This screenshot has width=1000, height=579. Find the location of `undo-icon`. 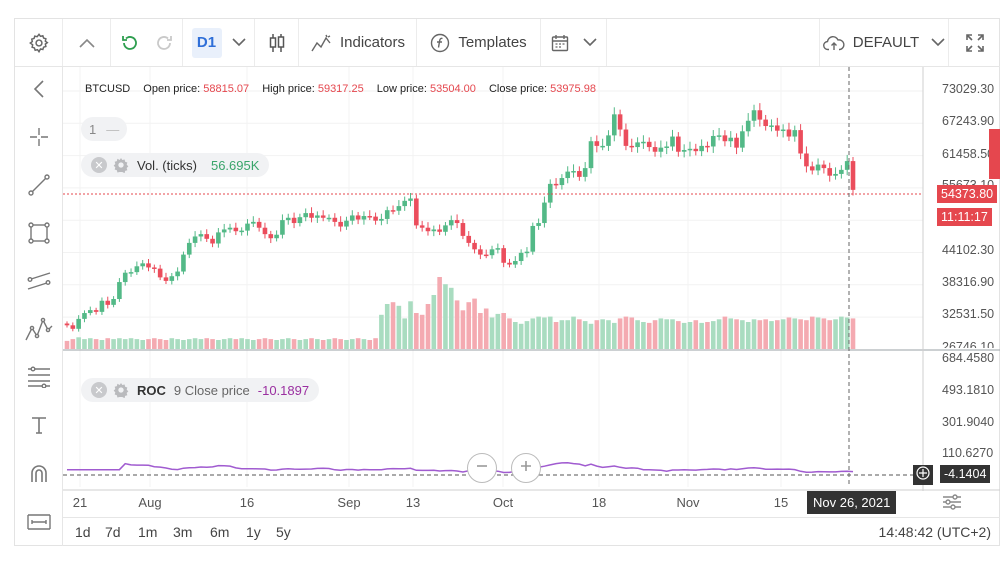

undo-icon is located at coordinates (130, 43).